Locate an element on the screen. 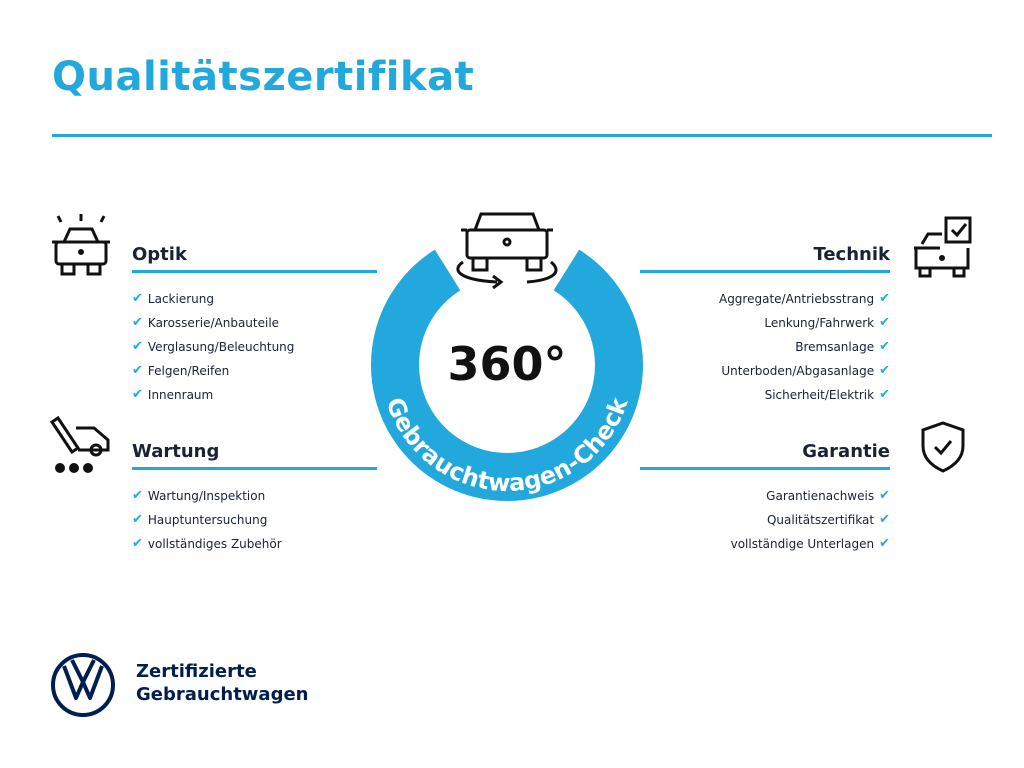 This screenshot has width=1024, height=768. list-item: Lenkung/Fahrwerk ✔ is located at coordinates (765, 323).